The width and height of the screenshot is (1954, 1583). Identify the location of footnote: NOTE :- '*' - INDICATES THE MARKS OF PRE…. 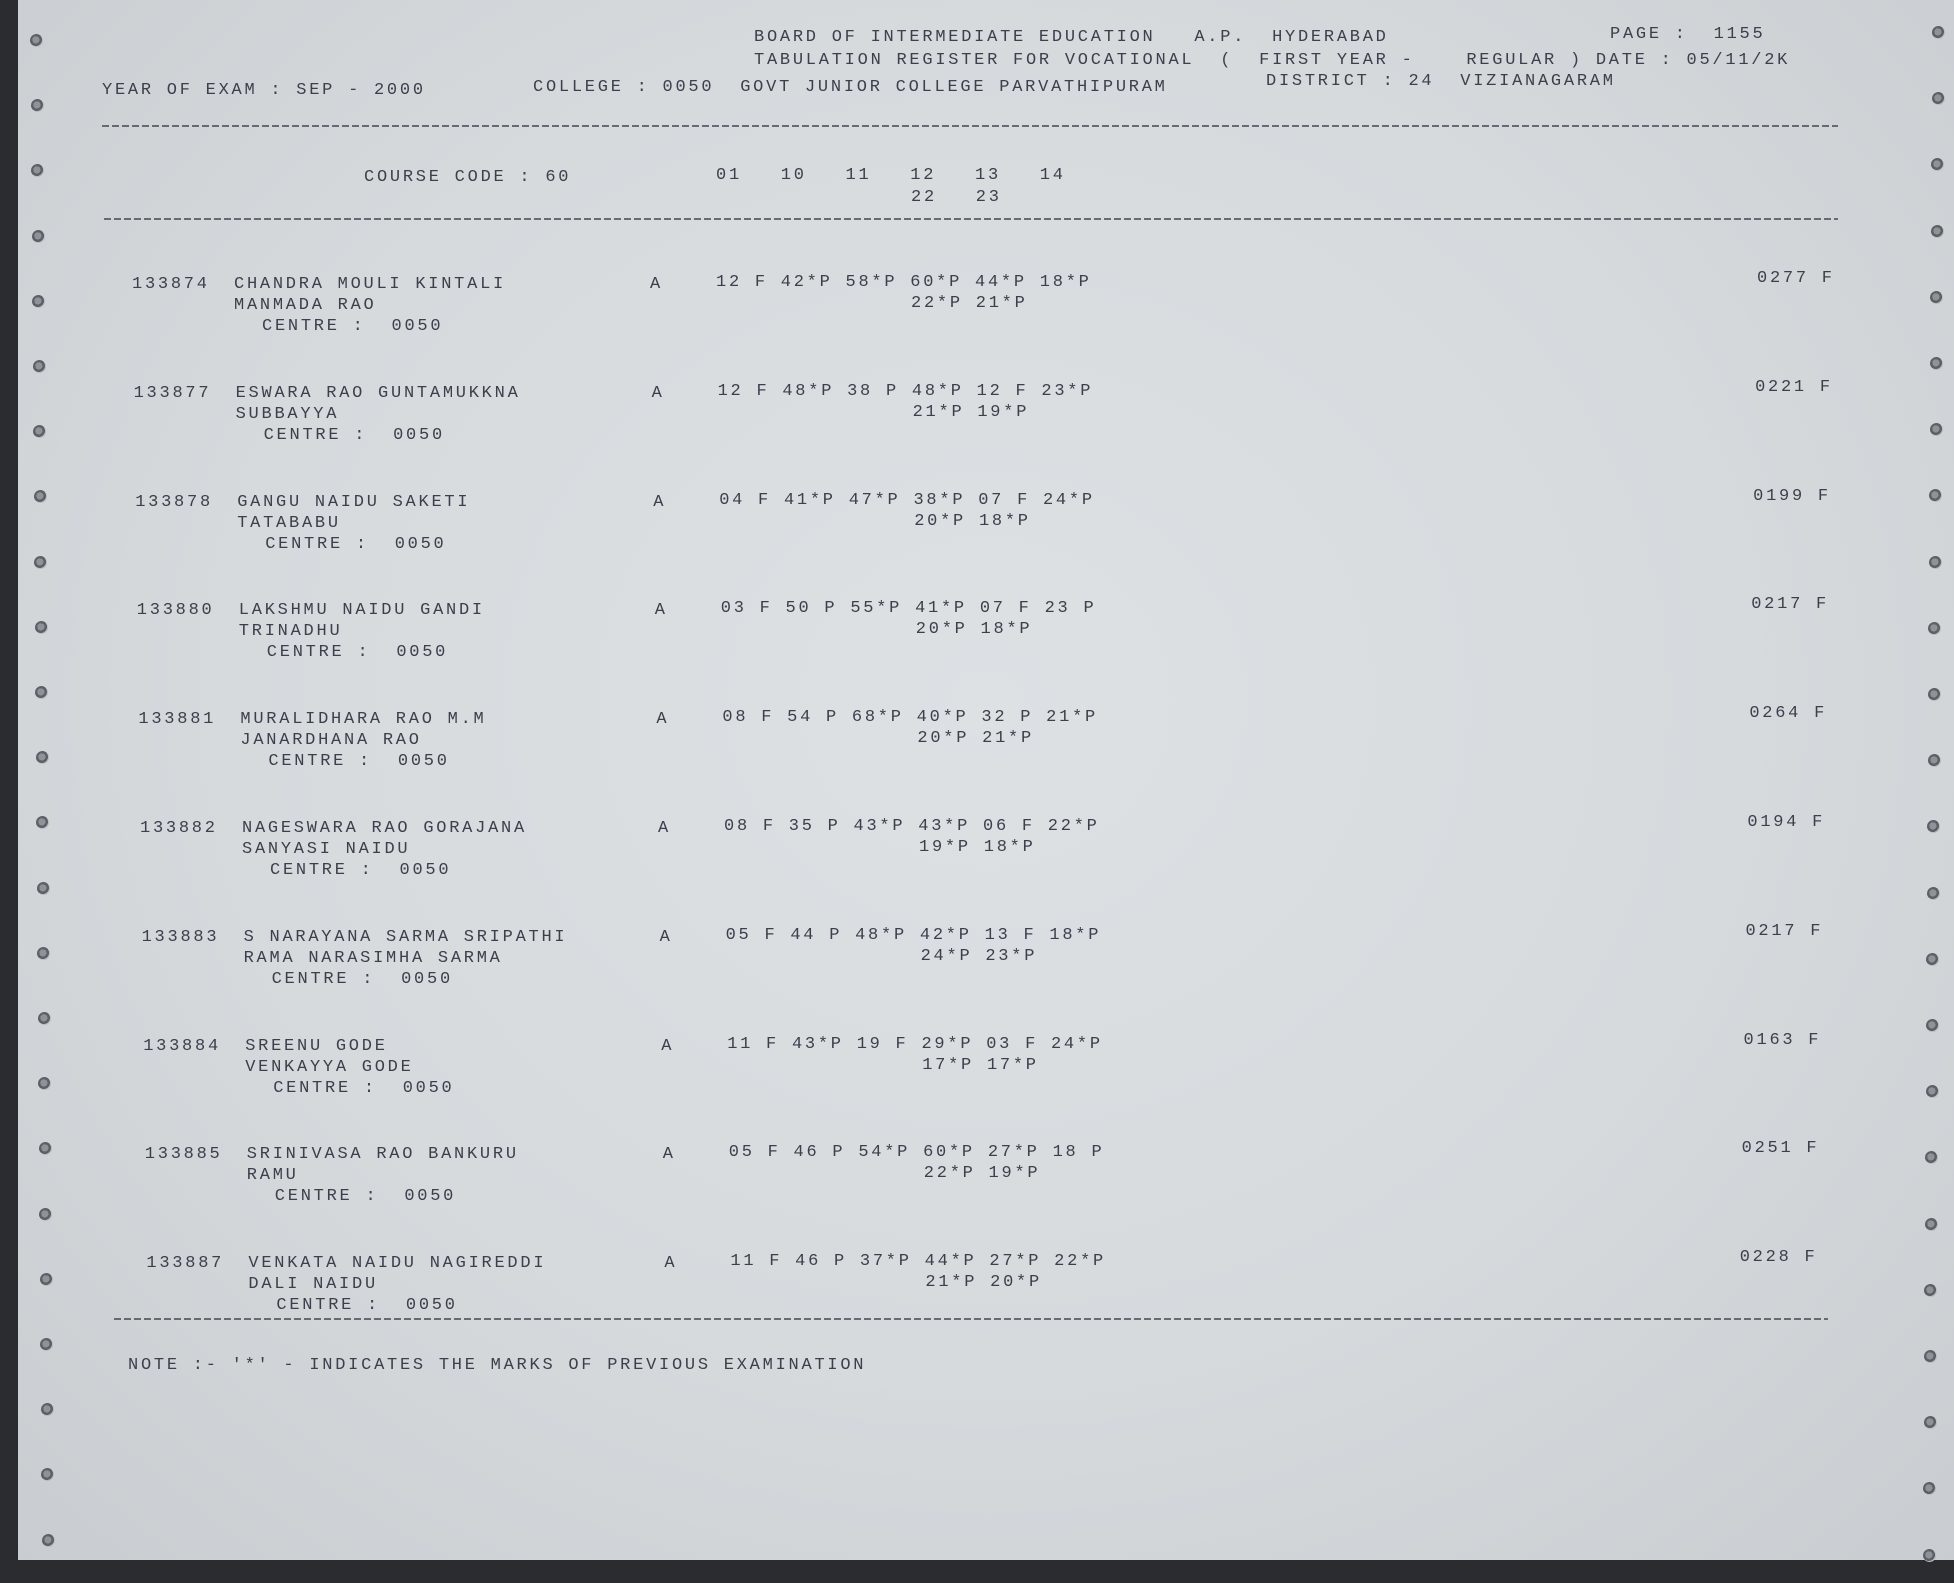
(497, 1365).